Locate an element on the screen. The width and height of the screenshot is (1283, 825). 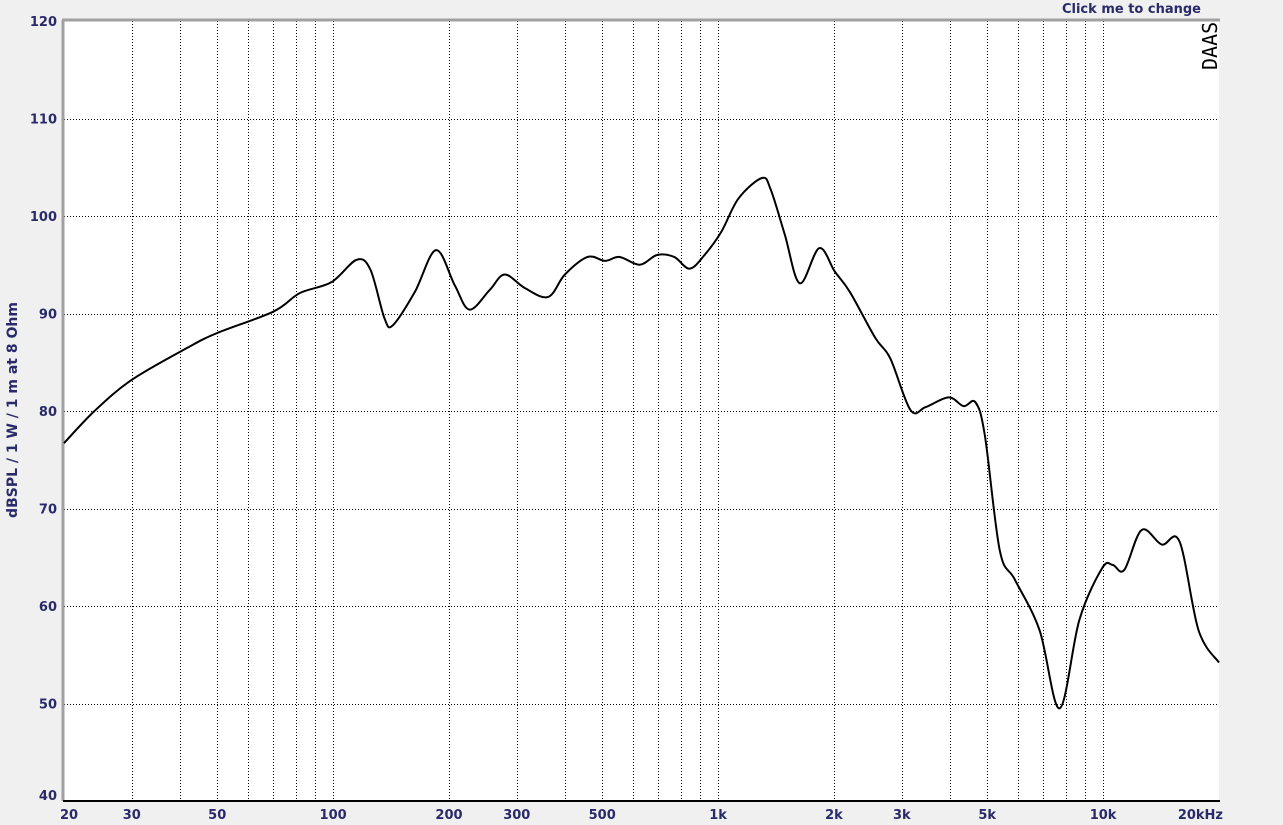
y-tick-label: 90 is located at coordinates (48, 315).